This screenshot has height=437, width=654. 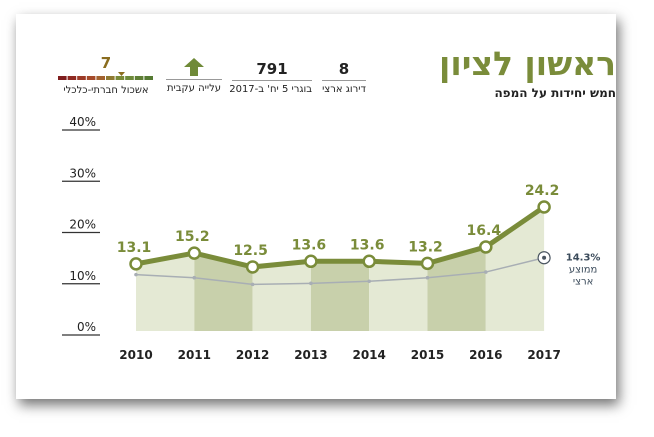 I want to click on city-line, so click(x=340, y=237).